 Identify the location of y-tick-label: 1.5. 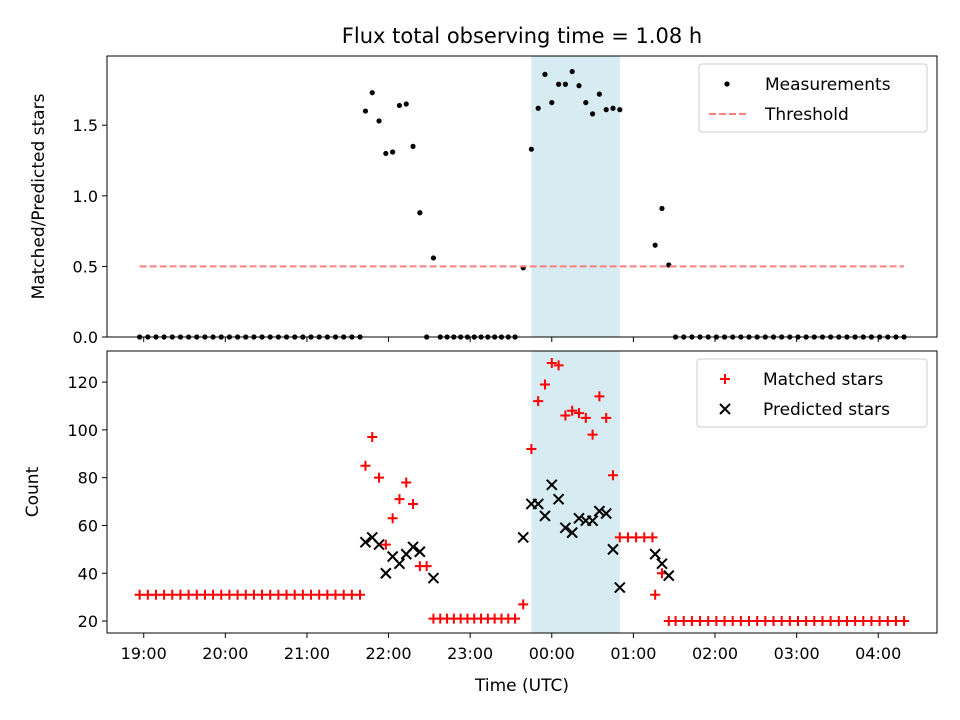
(85, 125).